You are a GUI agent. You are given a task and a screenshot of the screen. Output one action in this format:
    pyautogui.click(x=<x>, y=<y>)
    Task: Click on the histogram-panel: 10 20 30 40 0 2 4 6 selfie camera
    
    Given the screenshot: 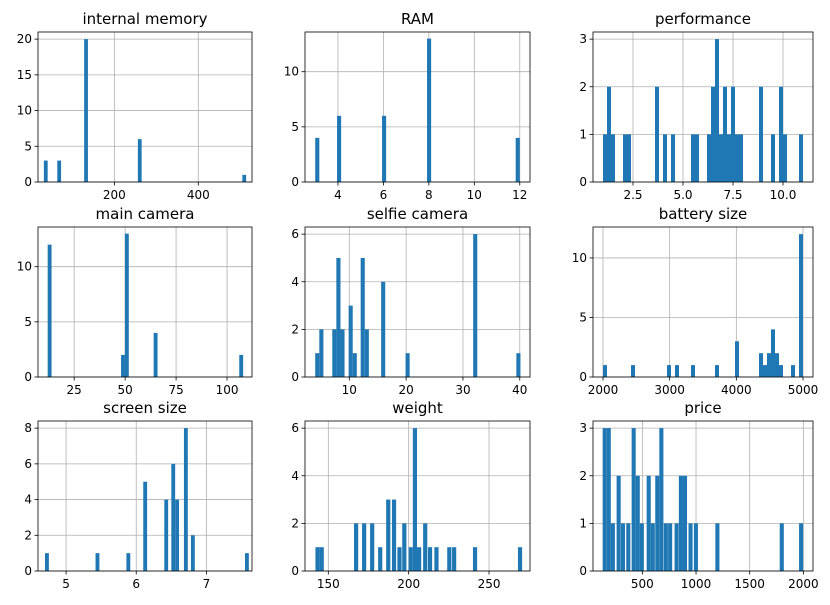 What is the action you would take?
    pyautogui.click(x=411, y=301)
    